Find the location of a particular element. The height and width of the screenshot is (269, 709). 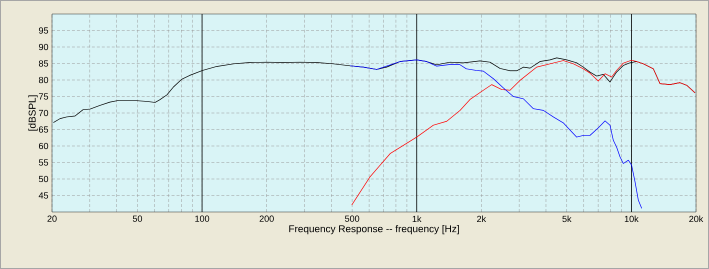

y-tick-label: 50 is located at coordinates (43, 179).